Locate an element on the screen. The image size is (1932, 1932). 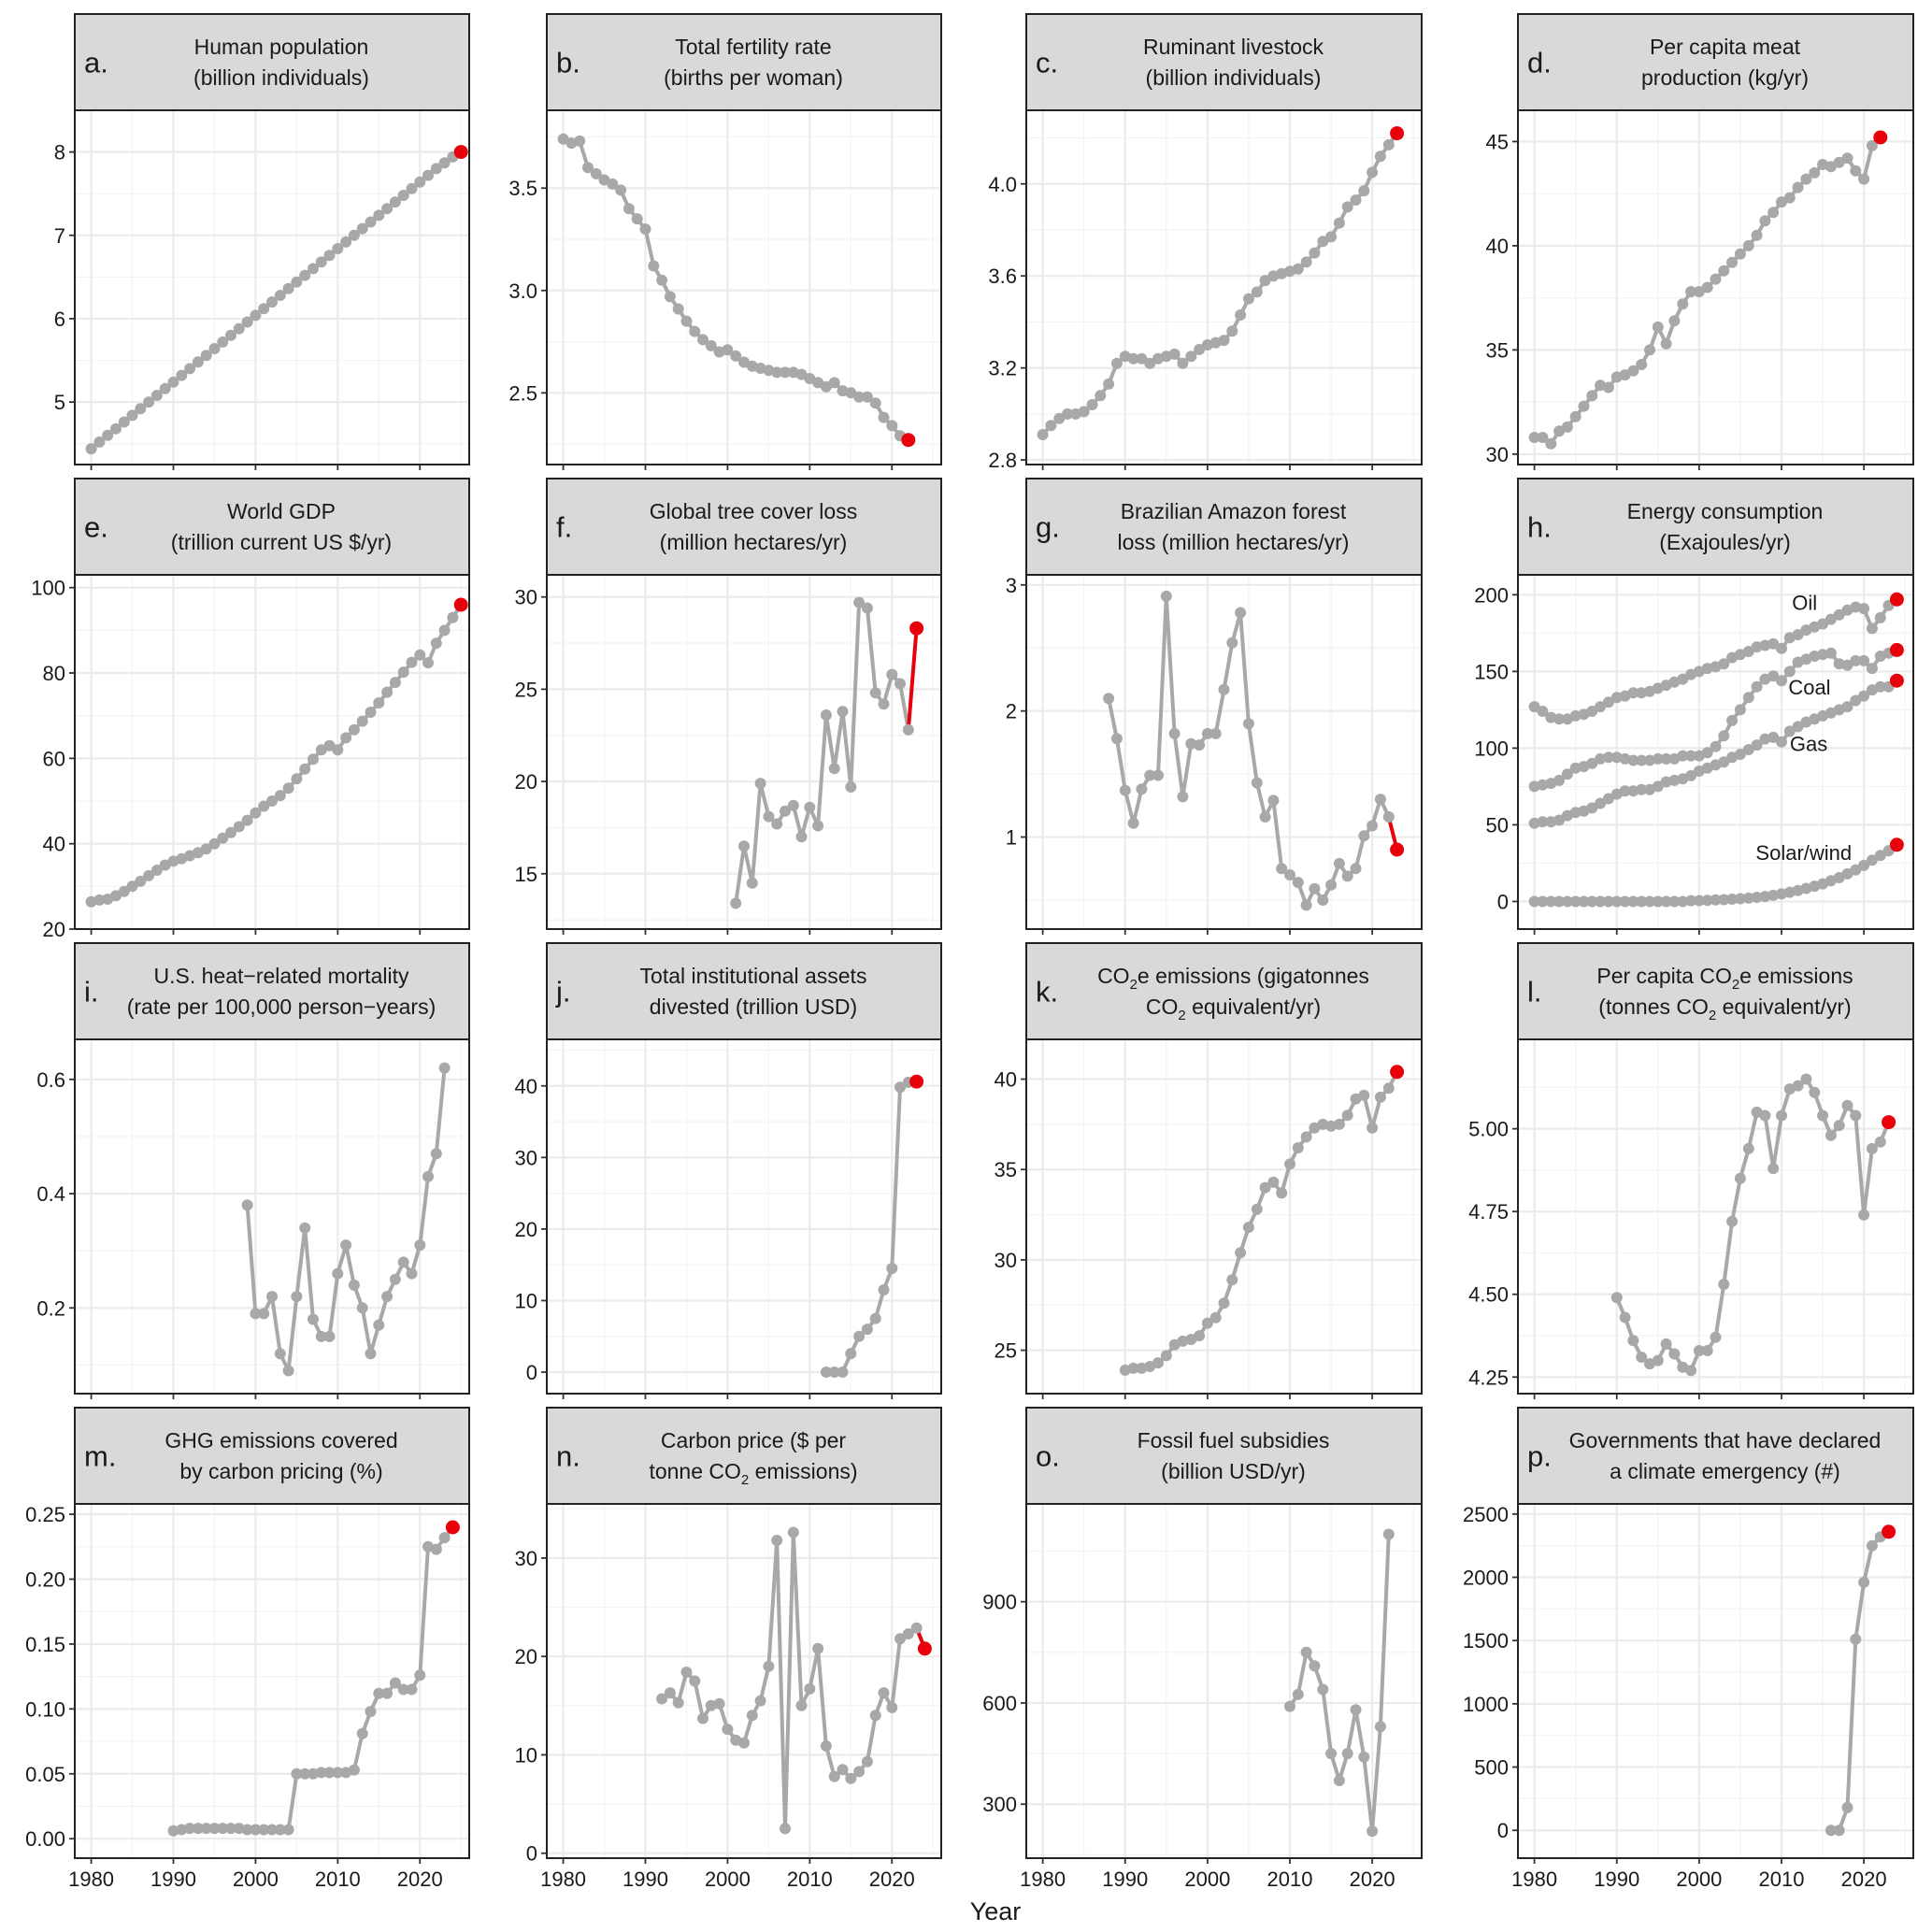
panel-title-line: Total institutional assets is located at coordinates (753, 976).